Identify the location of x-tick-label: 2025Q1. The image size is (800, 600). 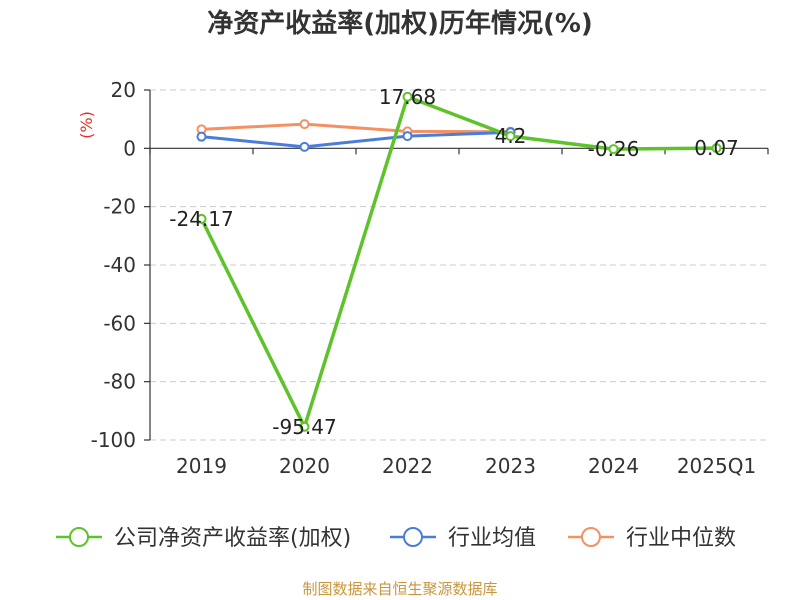
(716, 466).